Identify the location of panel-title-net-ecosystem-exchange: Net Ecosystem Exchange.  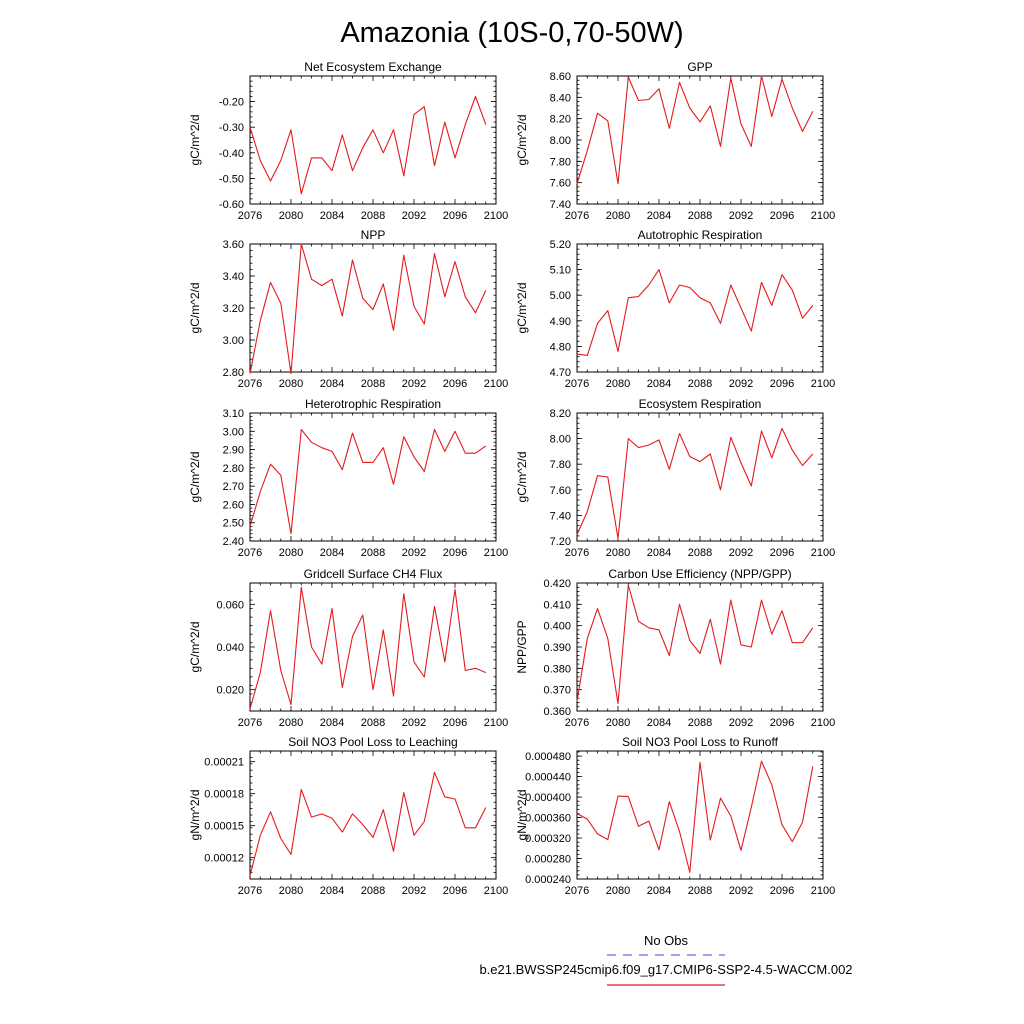
(373, 67).